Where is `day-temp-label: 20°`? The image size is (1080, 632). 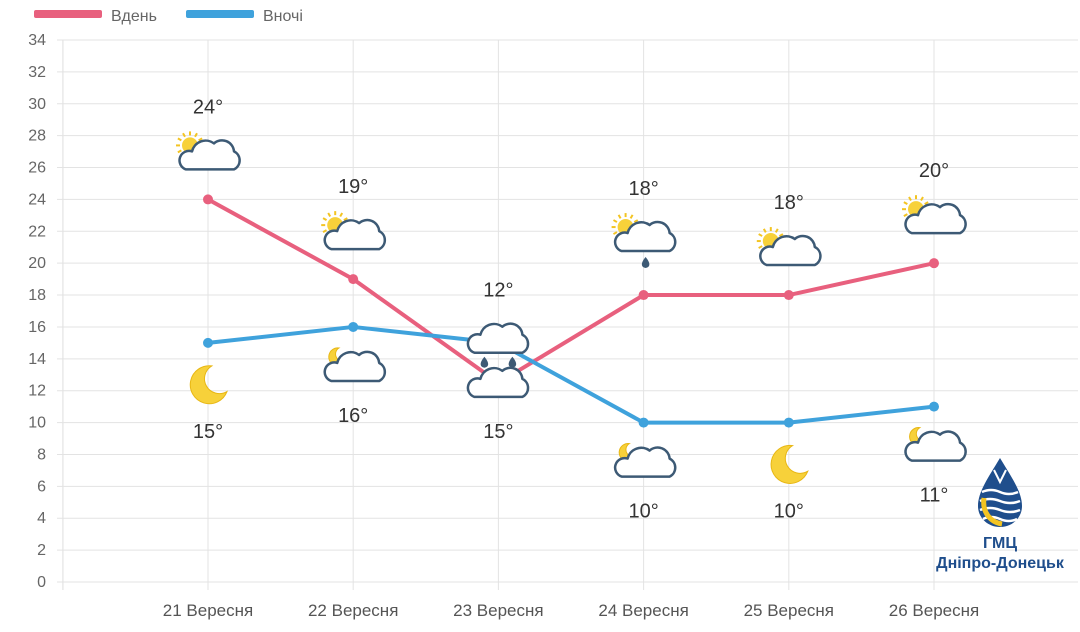
day-temp-label: 20° is located at coordinates (934, 171).